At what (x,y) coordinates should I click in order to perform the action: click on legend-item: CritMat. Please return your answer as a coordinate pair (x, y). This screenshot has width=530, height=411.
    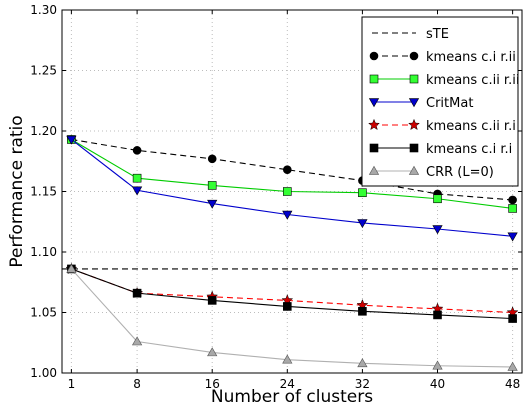
    Looking at the image, I should click on (420, 103).